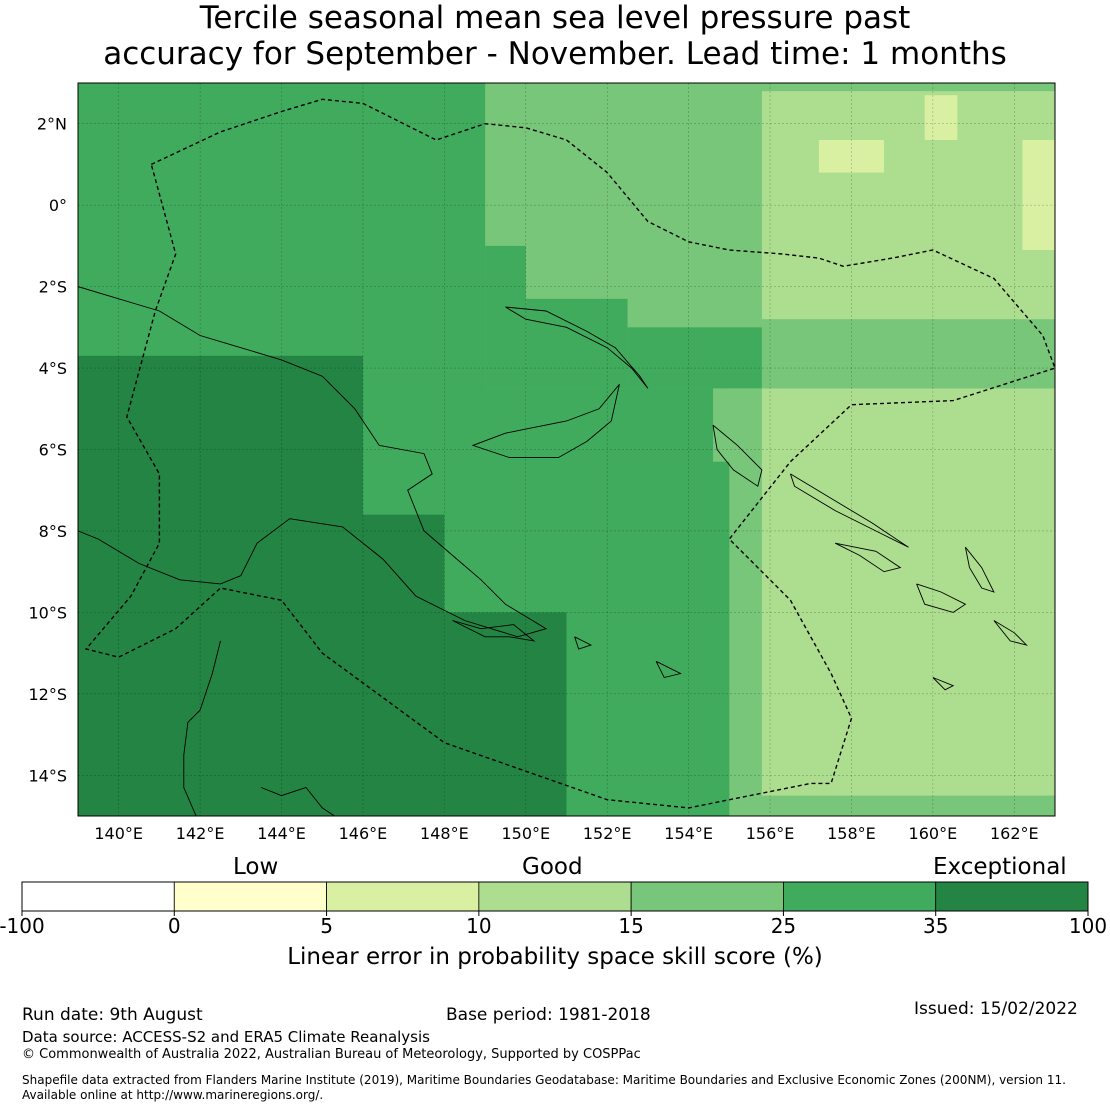 The image size is (1110, 1110). I want to click on lat-tick-label: 2°N, so click(52, 124).